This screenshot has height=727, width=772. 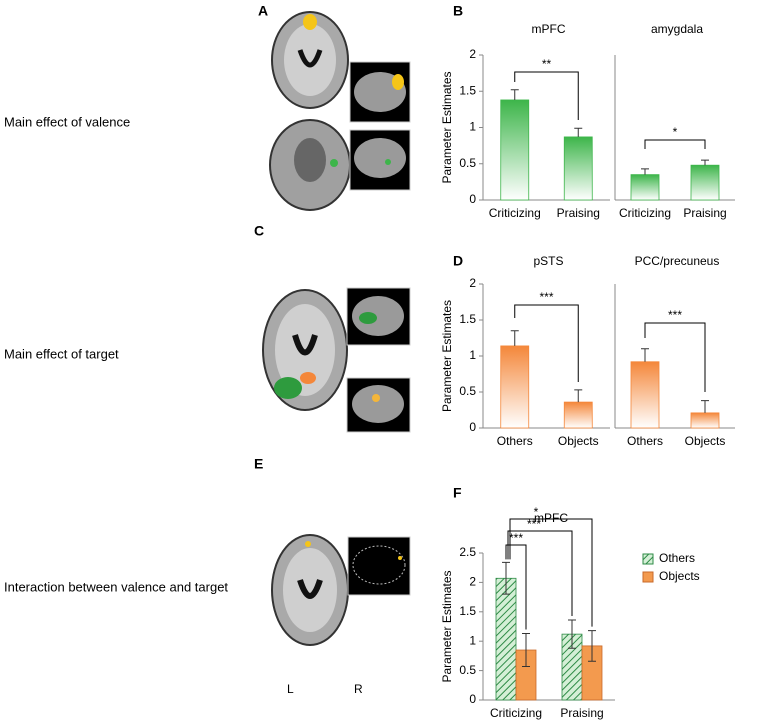 What do you see at coordinates (677, 261) in the screenshot?
I see `chart-title: PCC/precuneus` at bounding box center [677, 261].